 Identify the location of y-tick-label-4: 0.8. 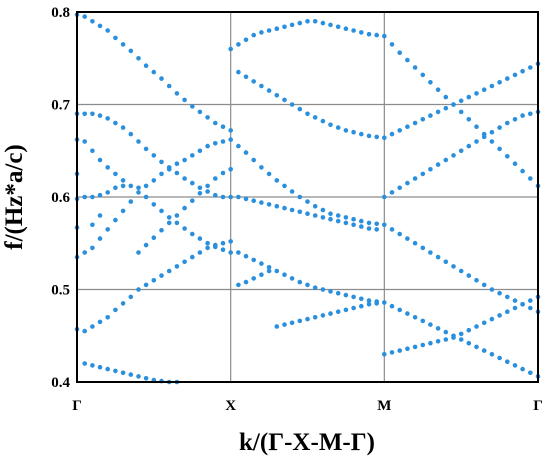
(60, 13).